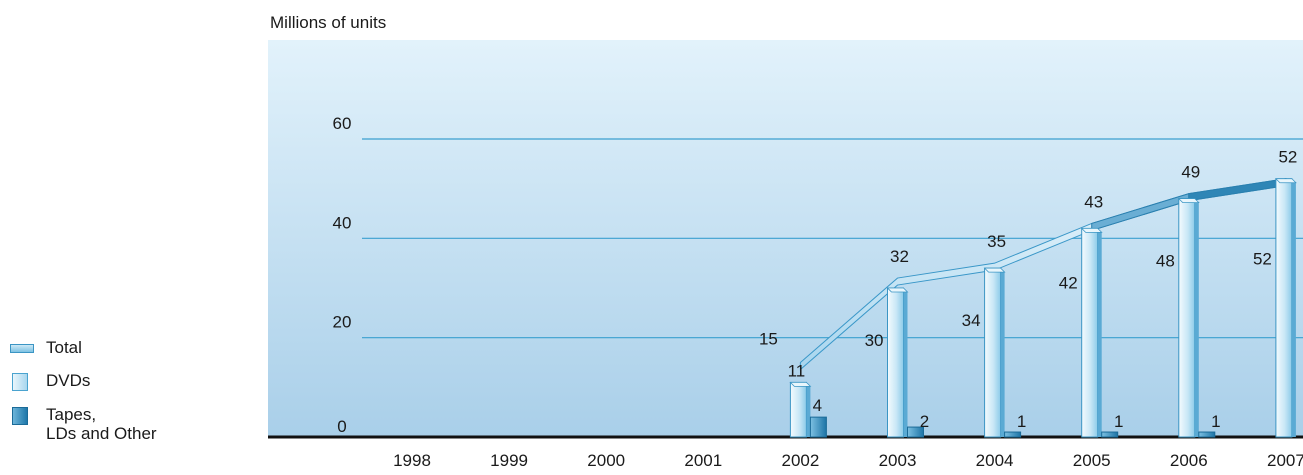  I want to click on legend-item-total: Total, so click(88, 347).